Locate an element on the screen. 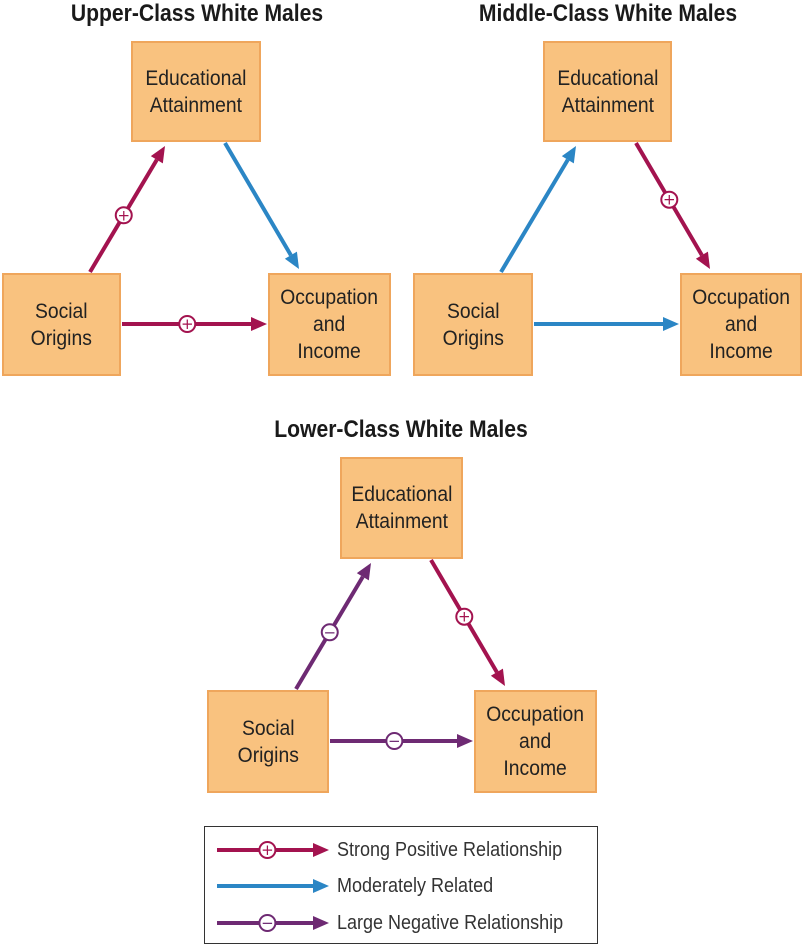  middle-education-box: Educational Attainment is located at coordinates (607, 91).